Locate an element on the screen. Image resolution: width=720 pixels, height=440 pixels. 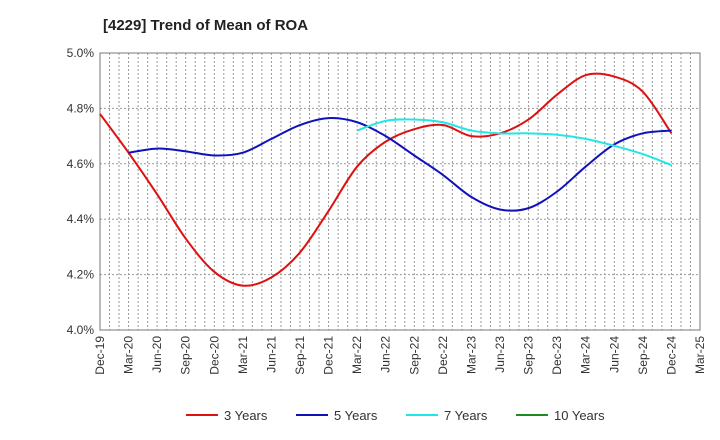
y-tick-label: 5.0% is located at coordinates (81, 53).